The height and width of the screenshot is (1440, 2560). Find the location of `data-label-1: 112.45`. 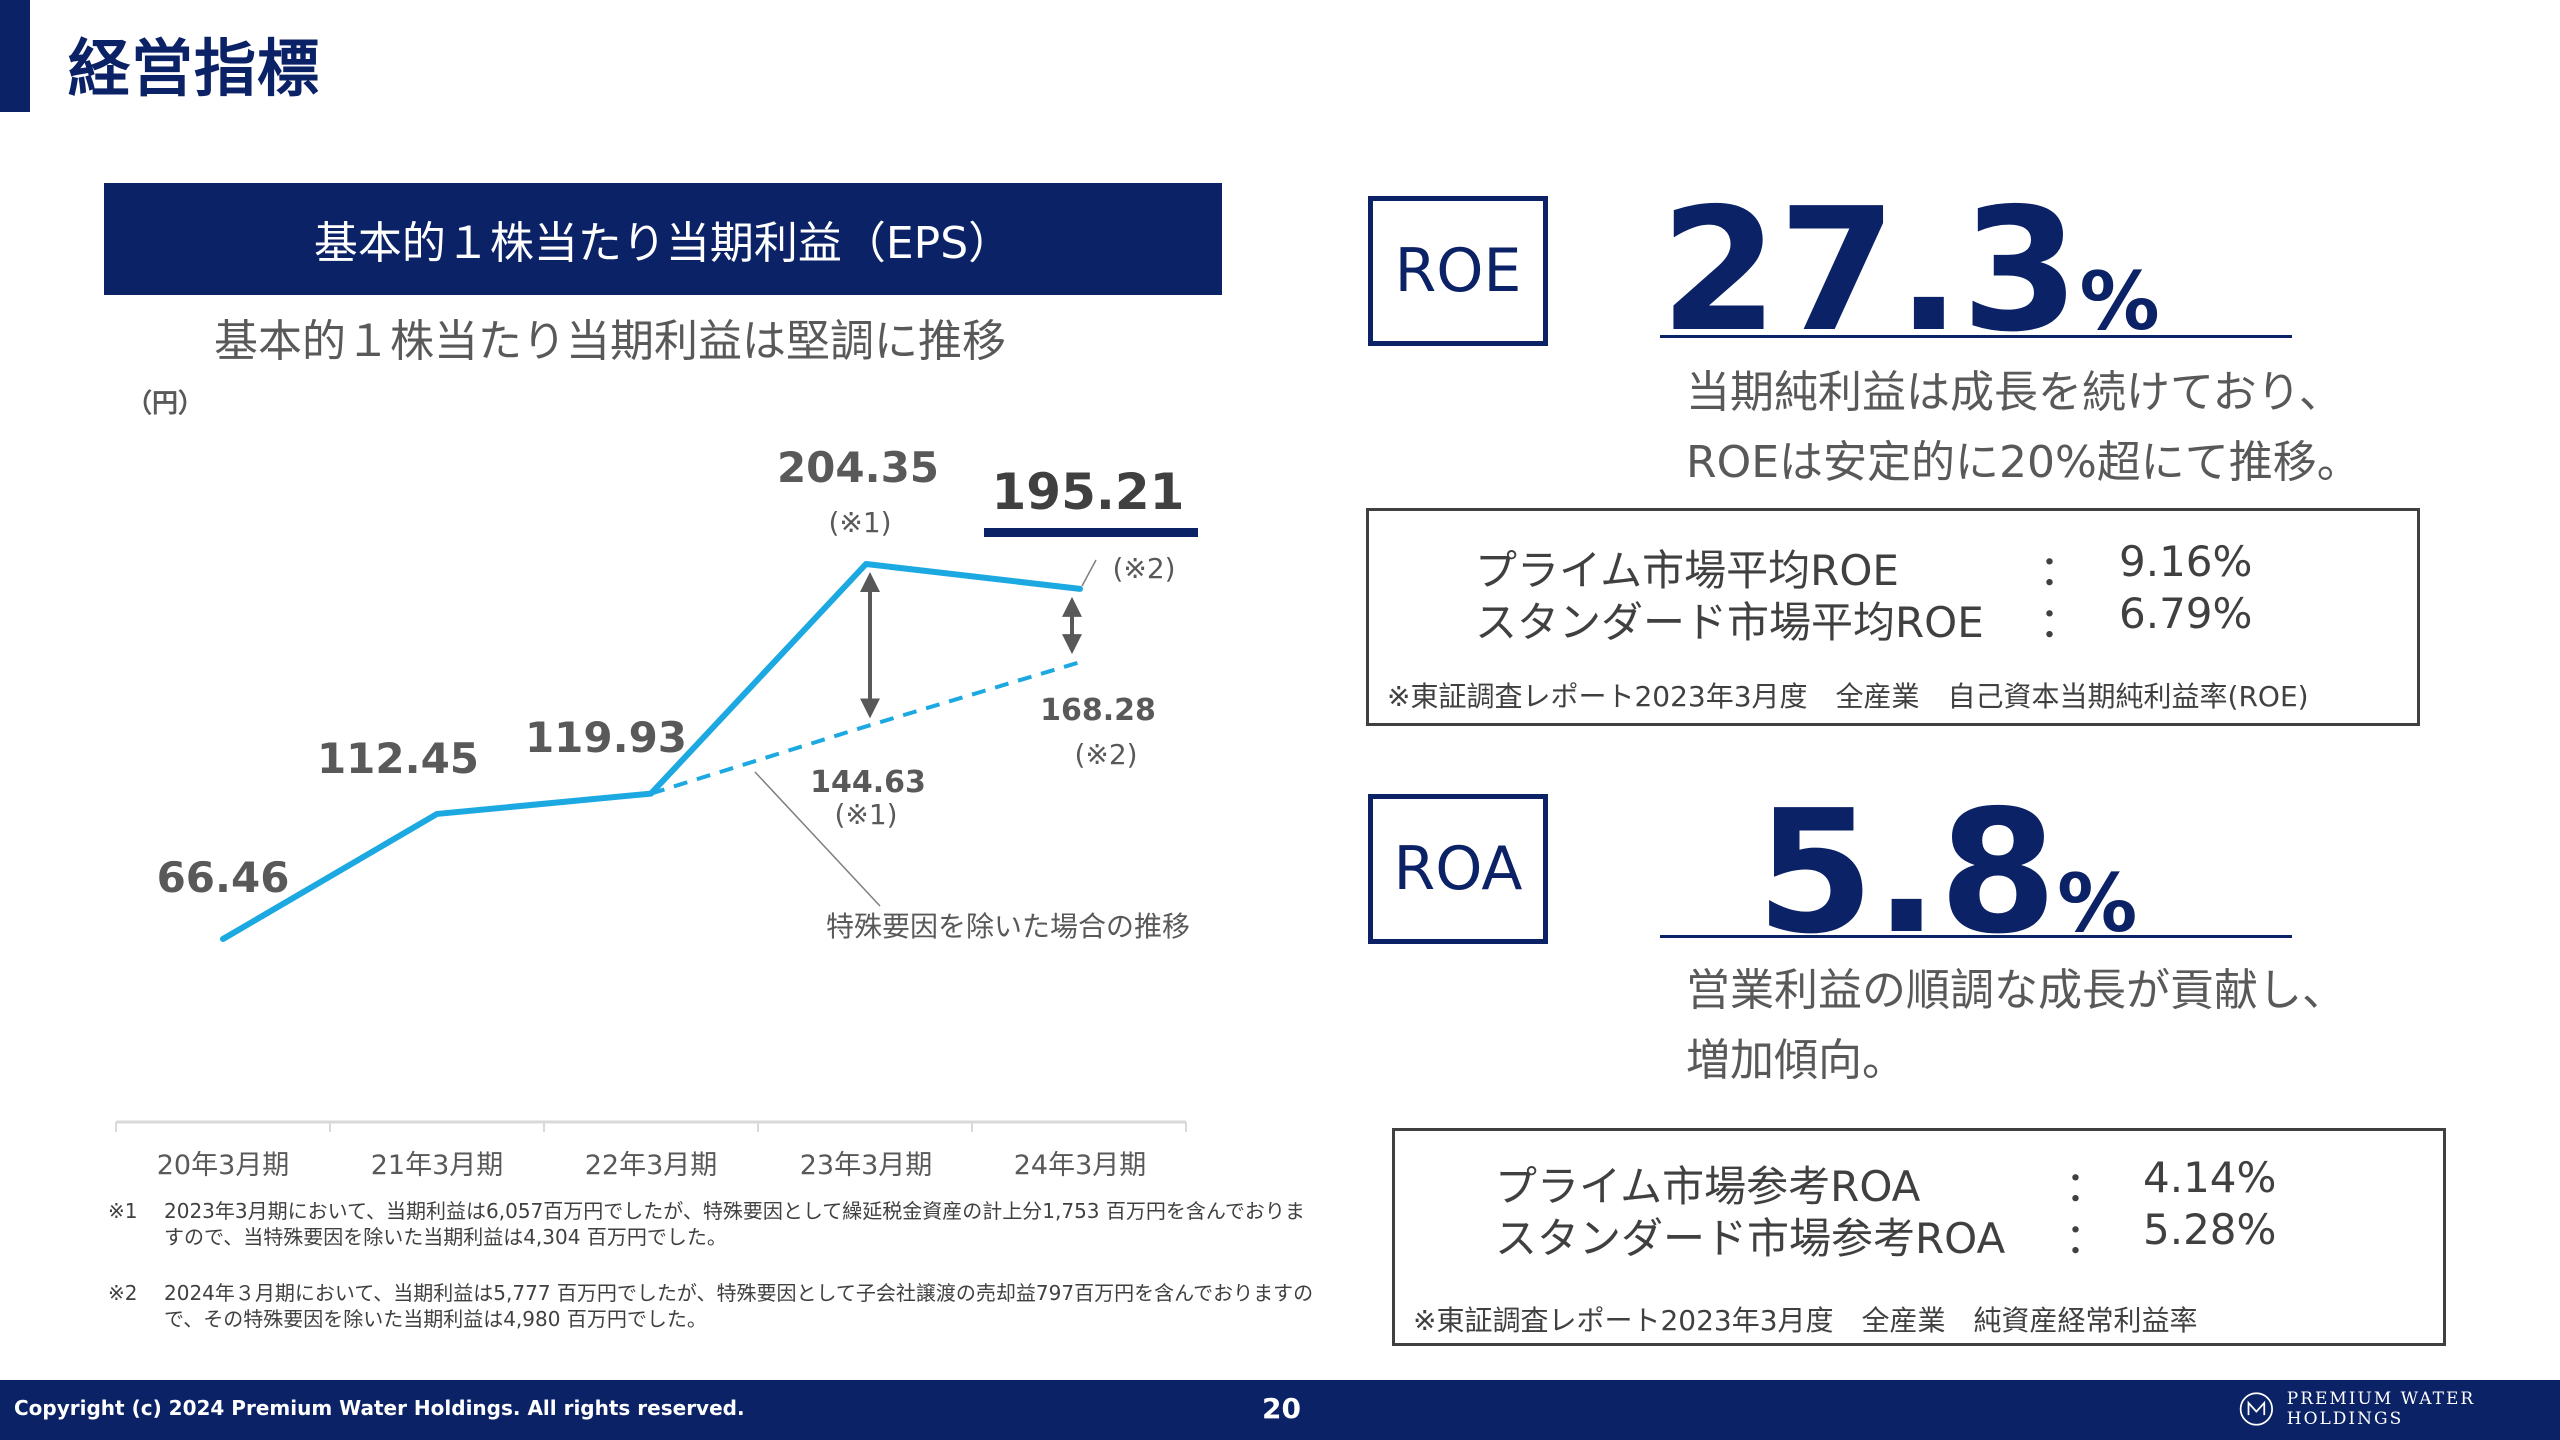

data-label-1: 112.45 is located at coordinates (398, 758).